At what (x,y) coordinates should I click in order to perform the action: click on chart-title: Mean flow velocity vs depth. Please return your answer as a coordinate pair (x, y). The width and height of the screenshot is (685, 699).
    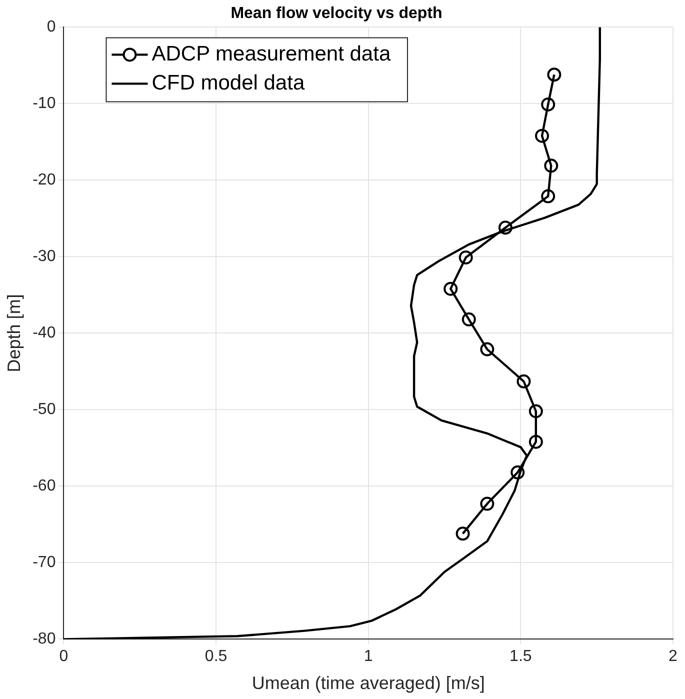
    Looking at the image, I should click on (336, 13).